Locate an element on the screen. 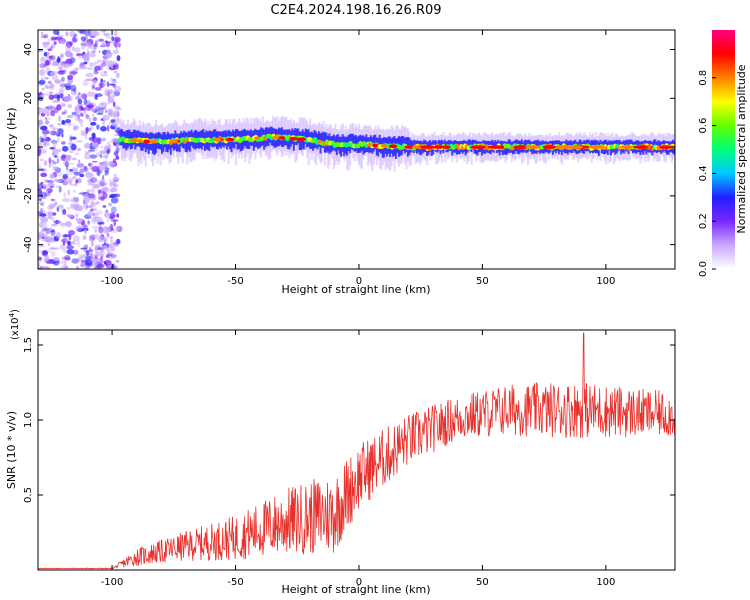  spectrogram-x-tick-label: 50 is located at coordinates (482, 281).